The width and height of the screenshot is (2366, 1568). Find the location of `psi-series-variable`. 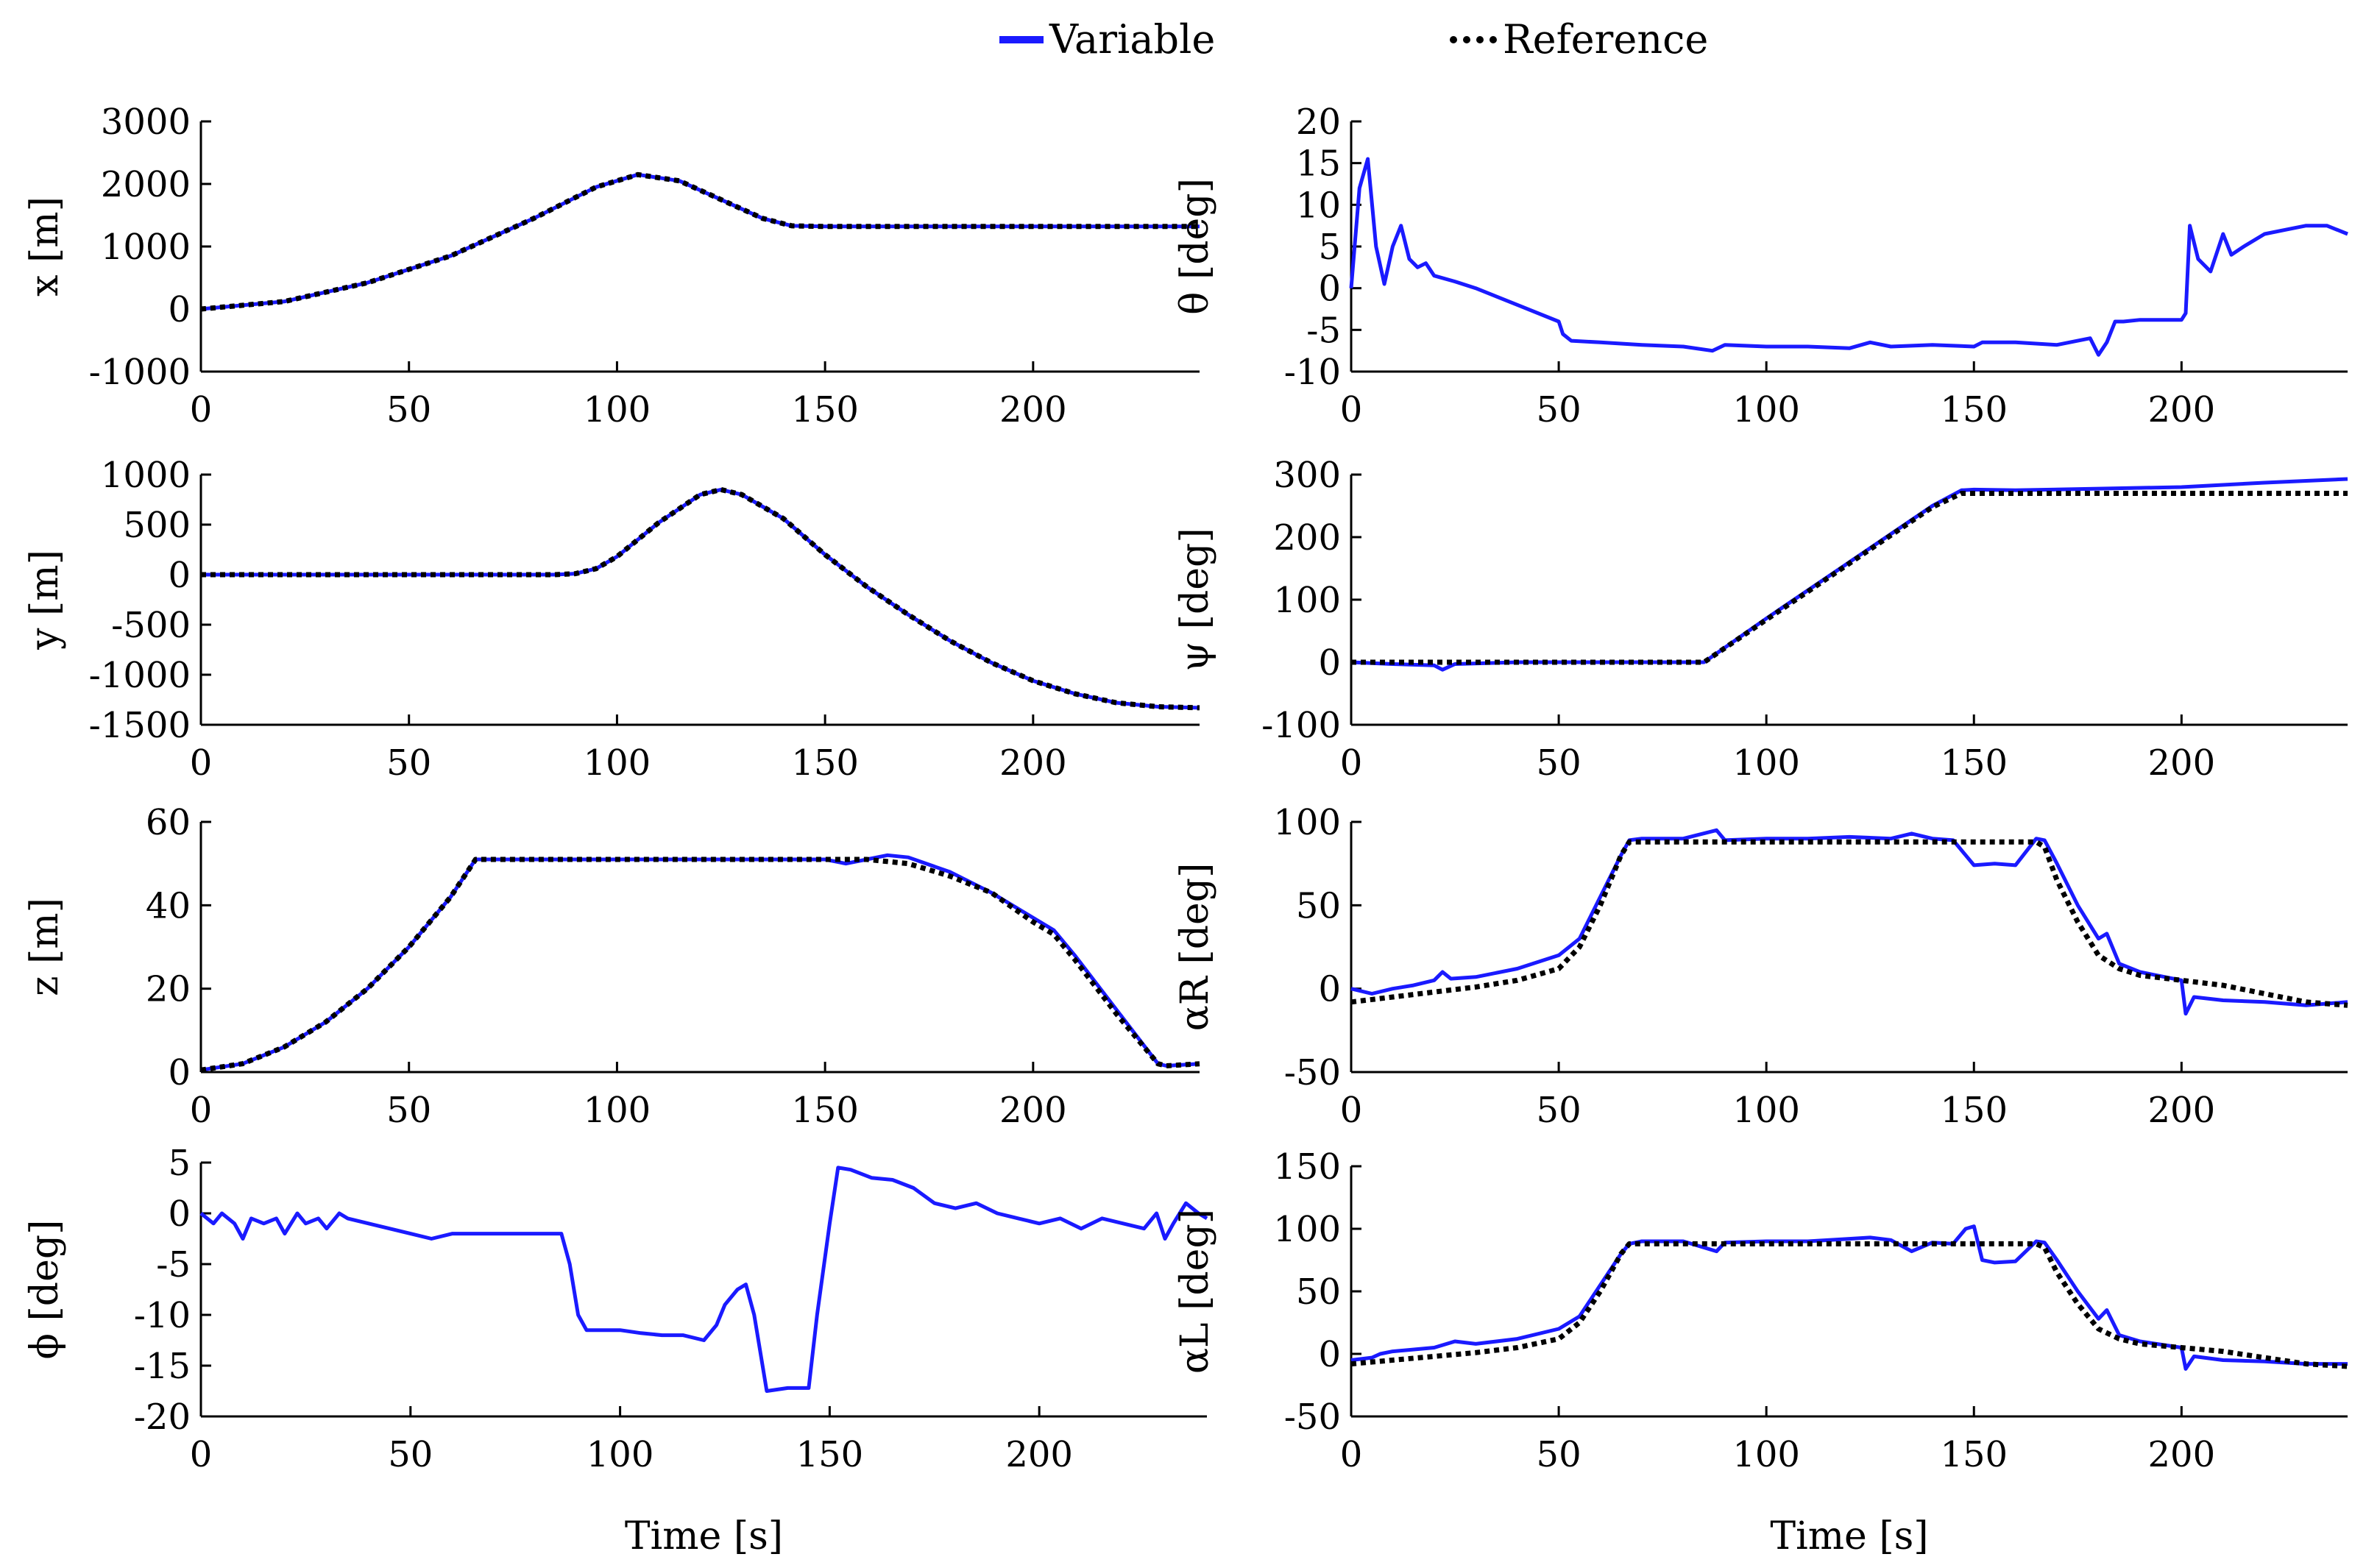

psi-series-variable is located at coordinates (1849, 574).